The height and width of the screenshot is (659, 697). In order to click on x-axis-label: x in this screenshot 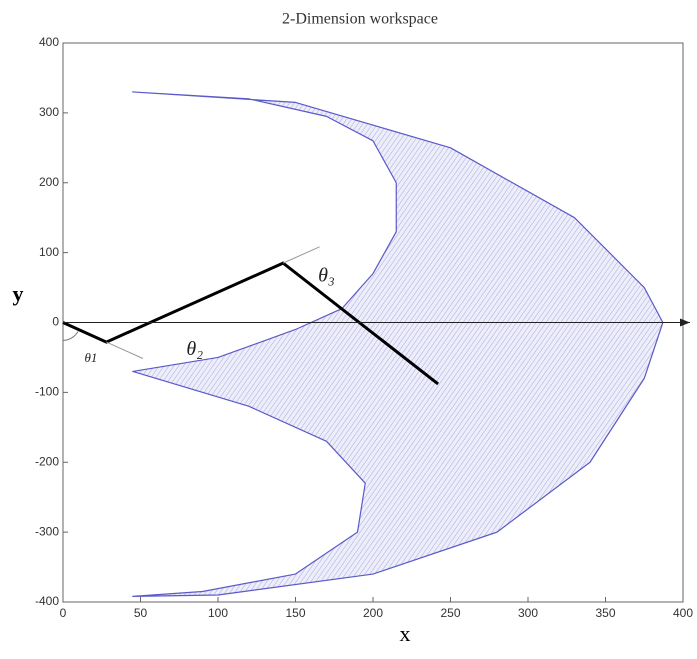, I will do `click(405, 633)`.